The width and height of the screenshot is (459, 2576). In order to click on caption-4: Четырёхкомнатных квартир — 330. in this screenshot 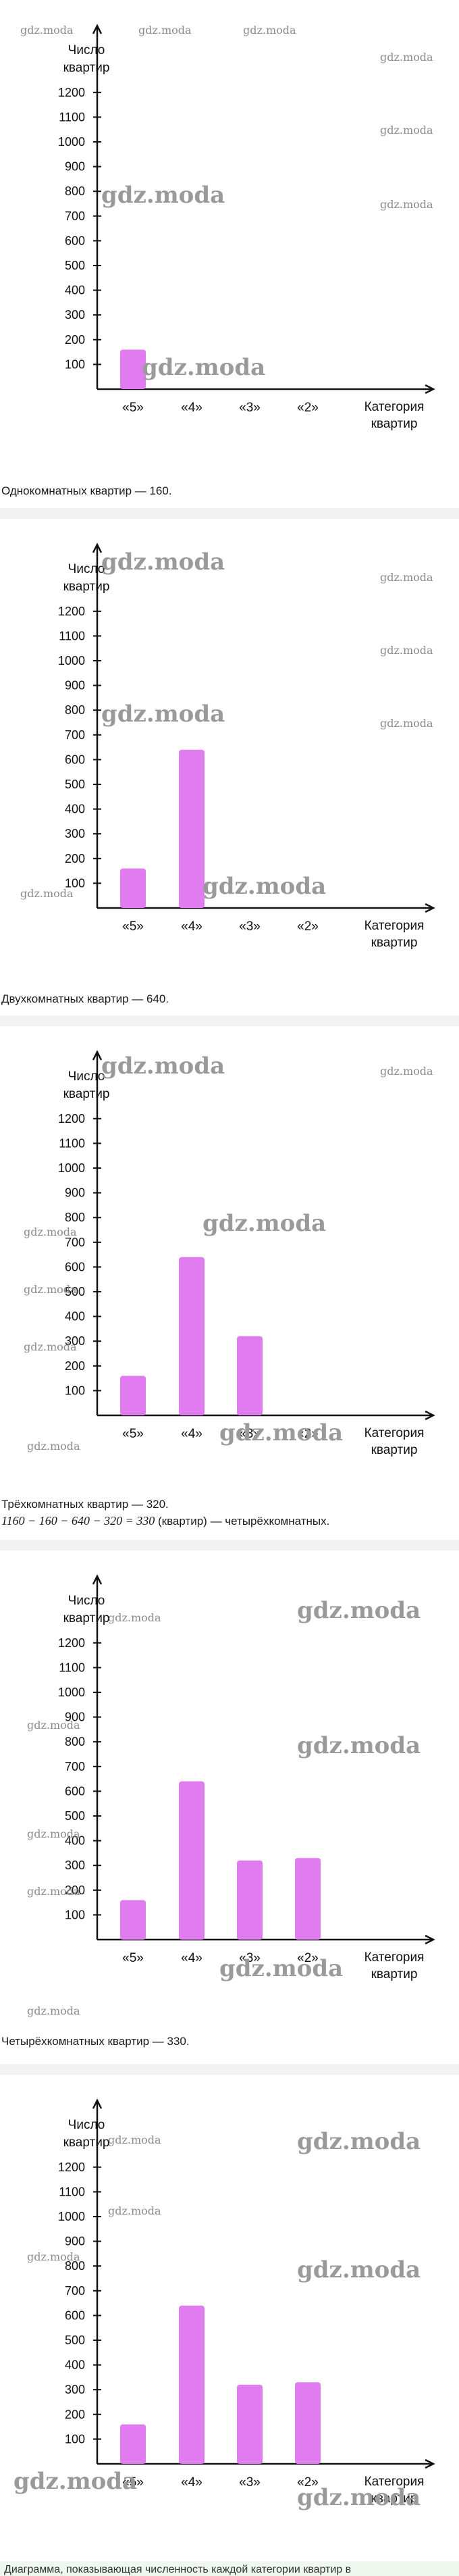, I will do `click(95, 2041)`.